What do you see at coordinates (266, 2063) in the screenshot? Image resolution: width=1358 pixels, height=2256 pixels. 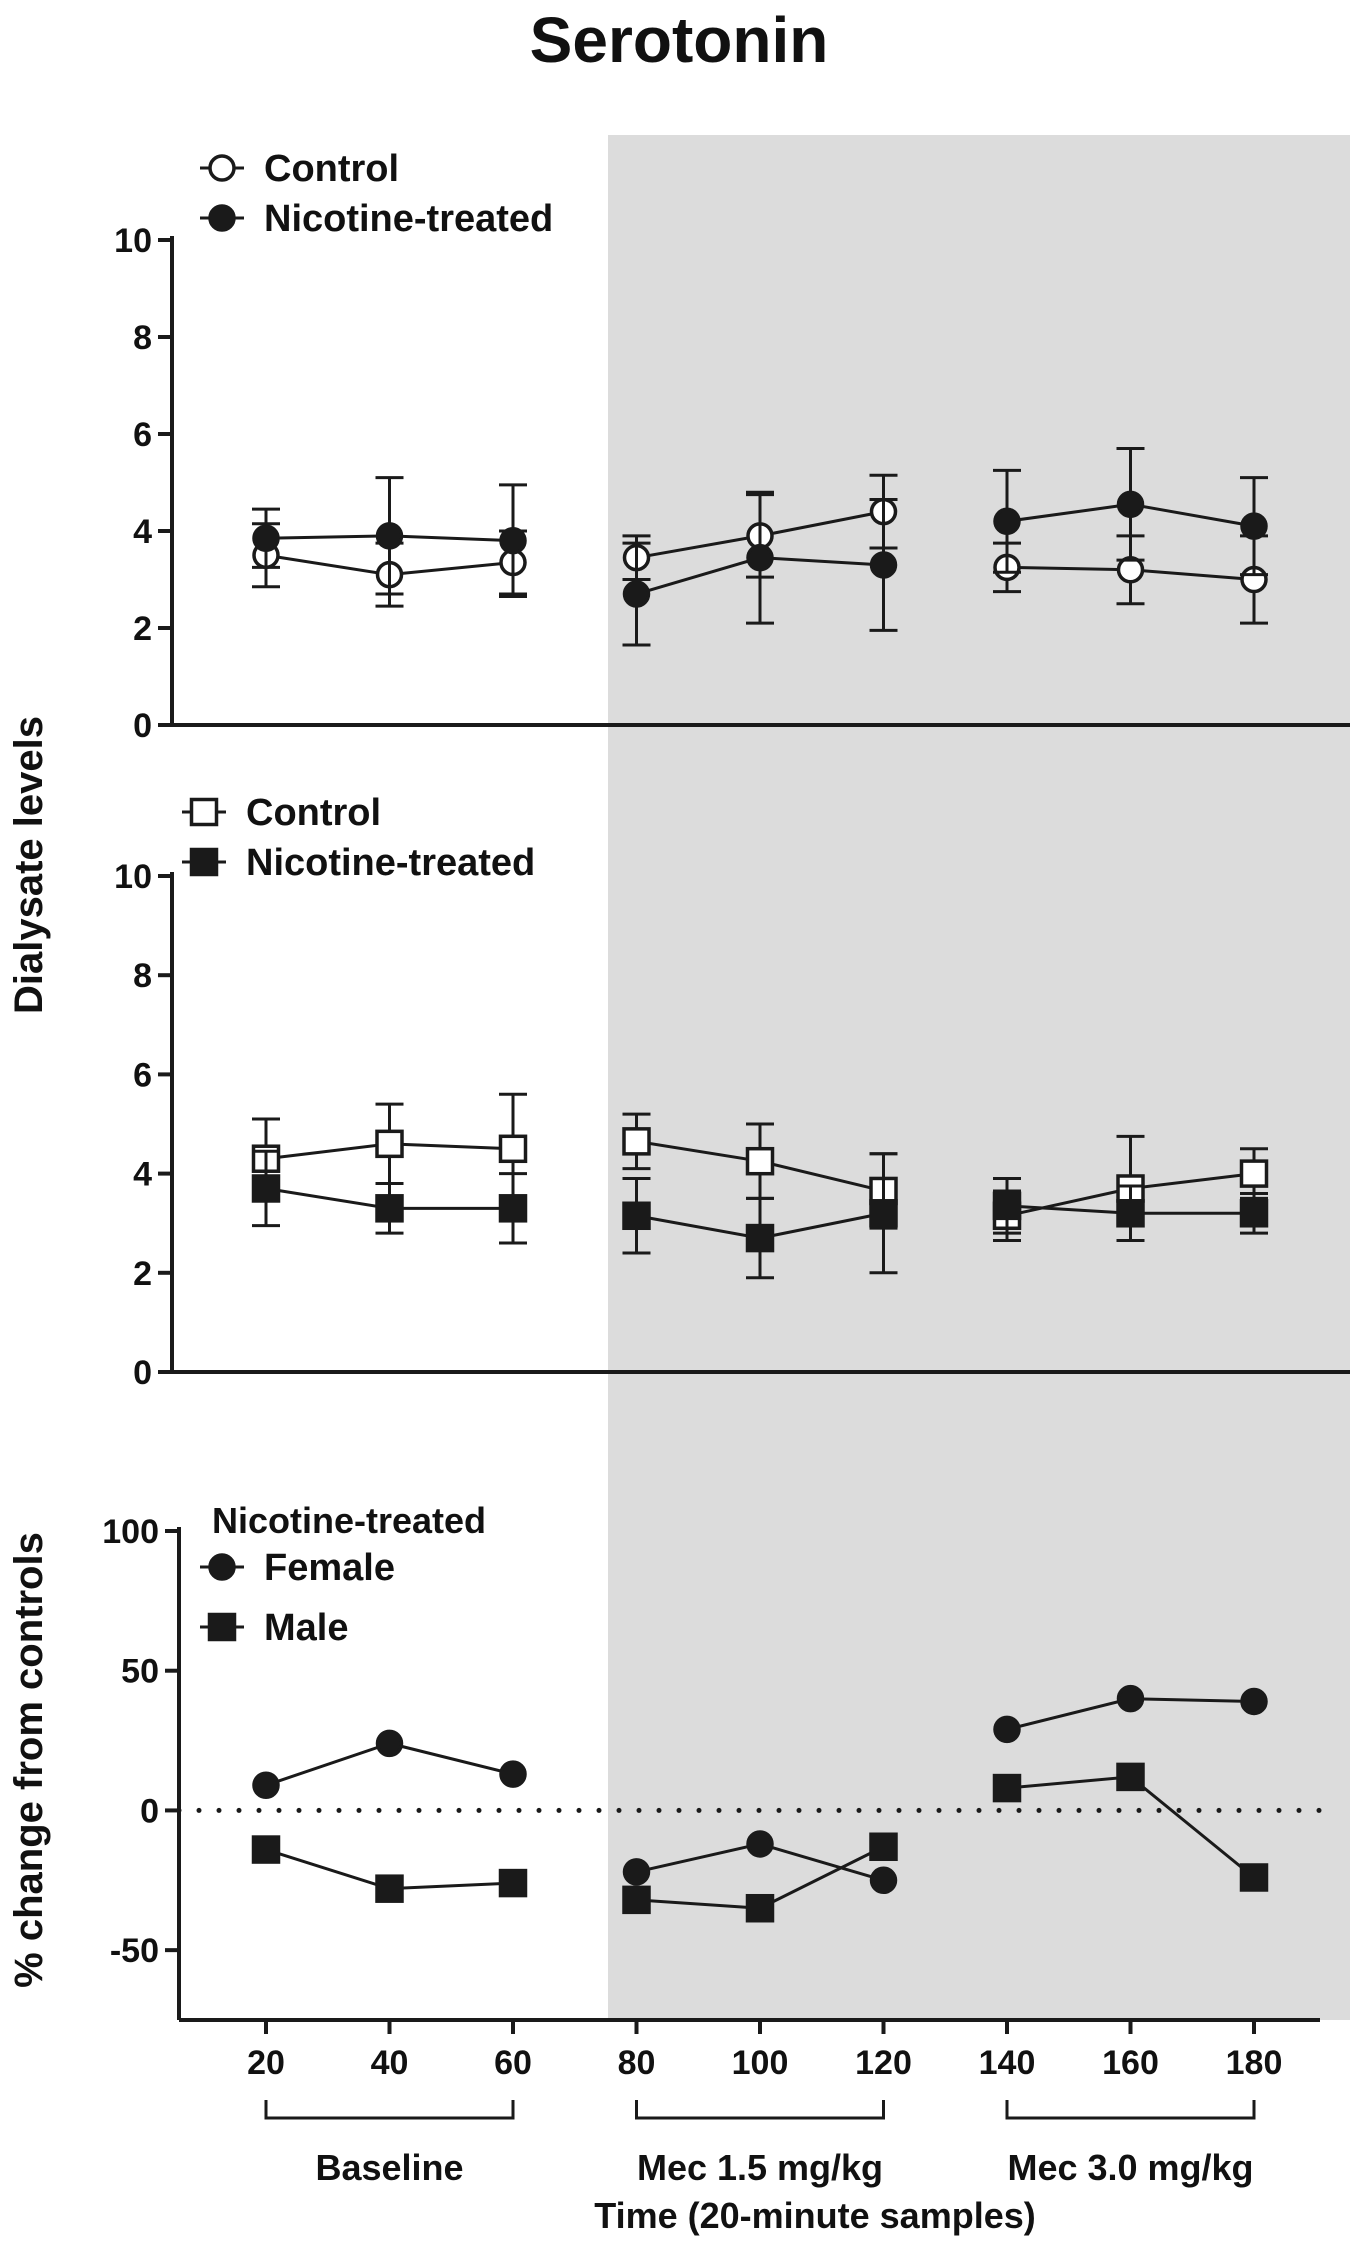 I see `x-tick-label: 20` at bounding box center [266, 2063].